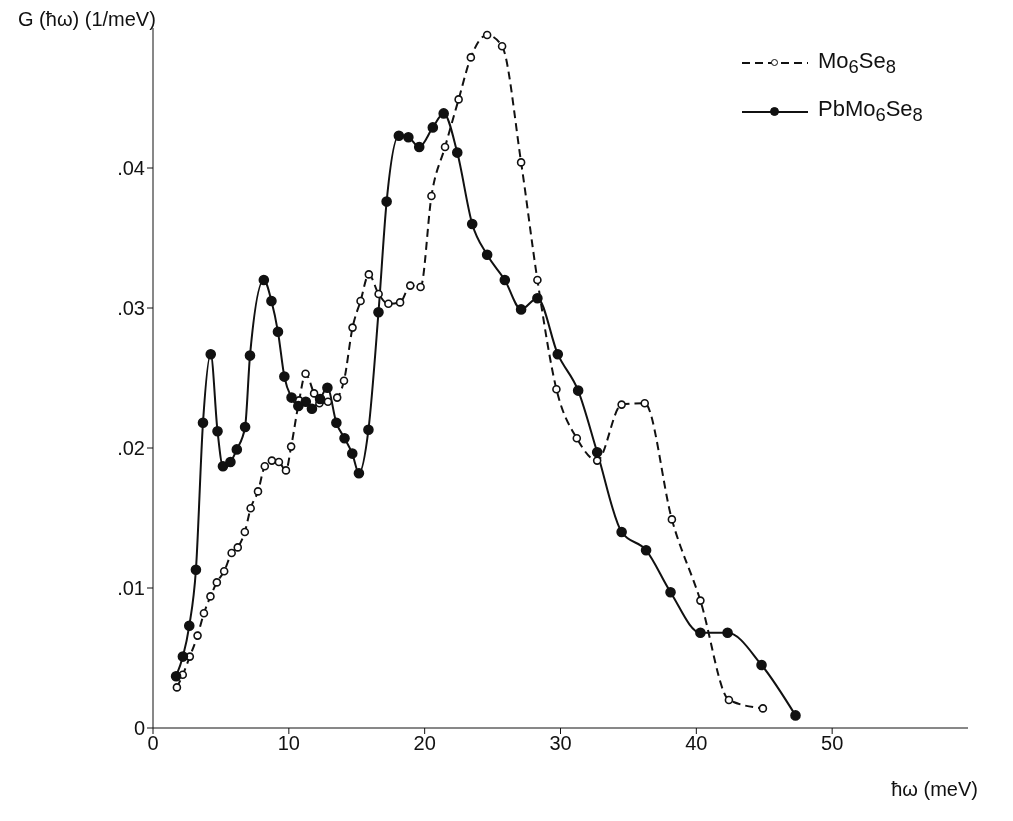 The image size is (1013, 821). Describe the element at coordinates (131, 168) in the screenshot. I see `y-tick-label: .04` at that location.